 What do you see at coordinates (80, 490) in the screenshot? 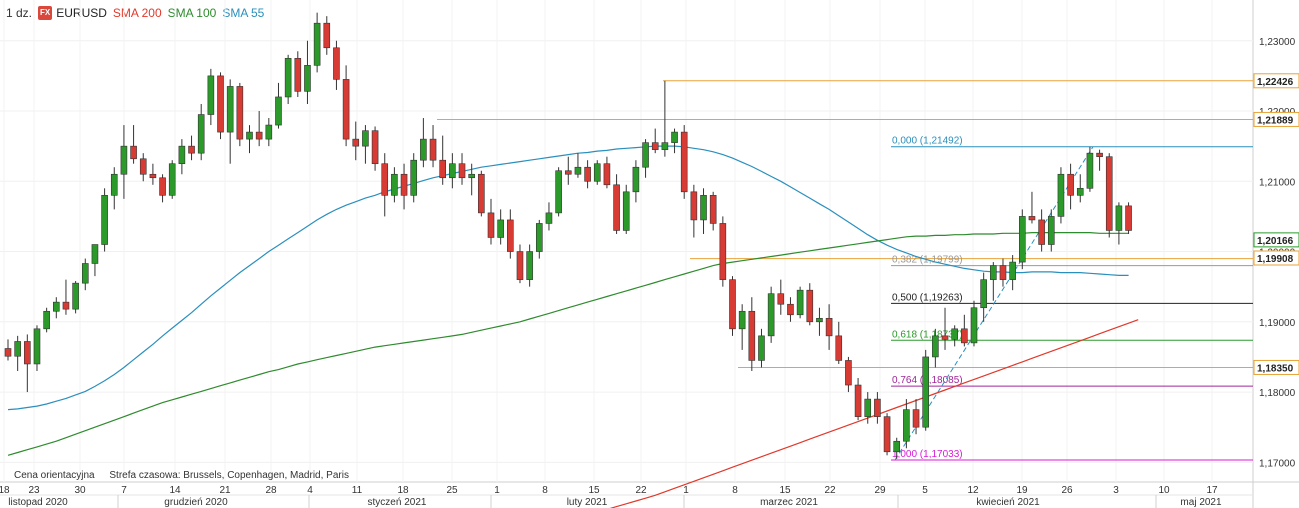
I see `x-tick-label: 30` at bounding box center [80, 490].